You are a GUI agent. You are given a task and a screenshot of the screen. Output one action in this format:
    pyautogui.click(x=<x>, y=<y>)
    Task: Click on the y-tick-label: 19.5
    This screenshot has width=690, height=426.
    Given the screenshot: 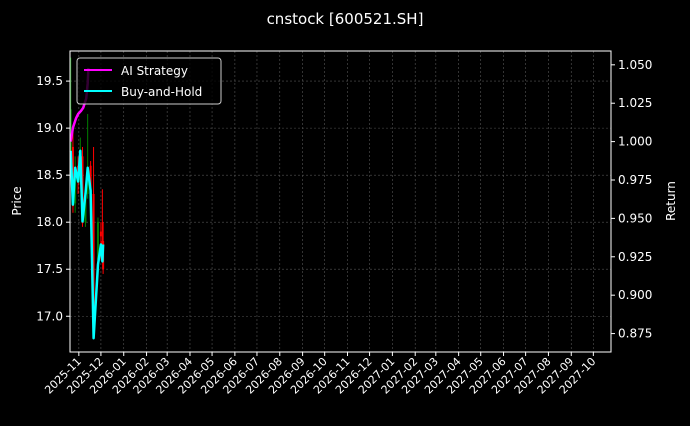 What is the action you would take?
    pyautogui.click(x=49, y=81)
    